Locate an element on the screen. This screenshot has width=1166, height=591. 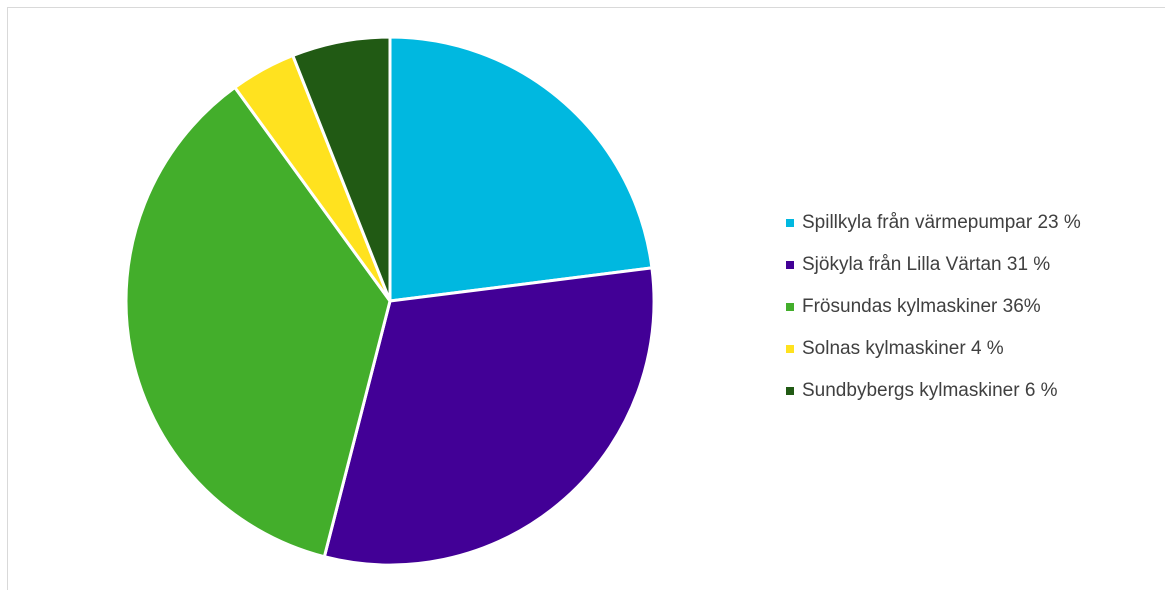
legend-item-solnas: Solnas kylmaskiner 4 % is located at coordinates (971, 349).